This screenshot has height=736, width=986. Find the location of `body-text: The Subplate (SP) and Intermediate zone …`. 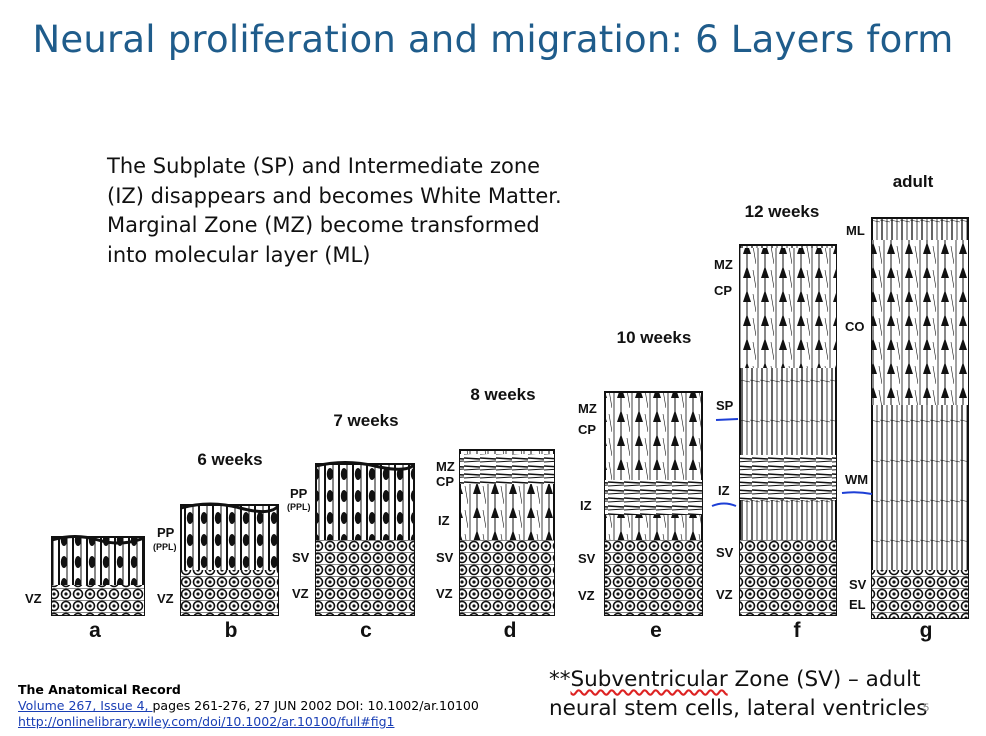

body-text: The Subplate (SP) and Intermediate zone … is located at coordinates (337, 211).